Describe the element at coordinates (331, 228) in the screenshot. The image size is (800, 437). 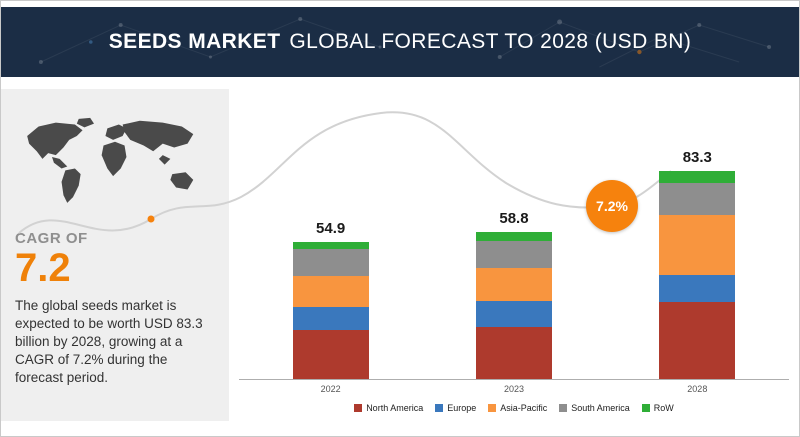
I see `bar-total-label: 54.9` at that location.